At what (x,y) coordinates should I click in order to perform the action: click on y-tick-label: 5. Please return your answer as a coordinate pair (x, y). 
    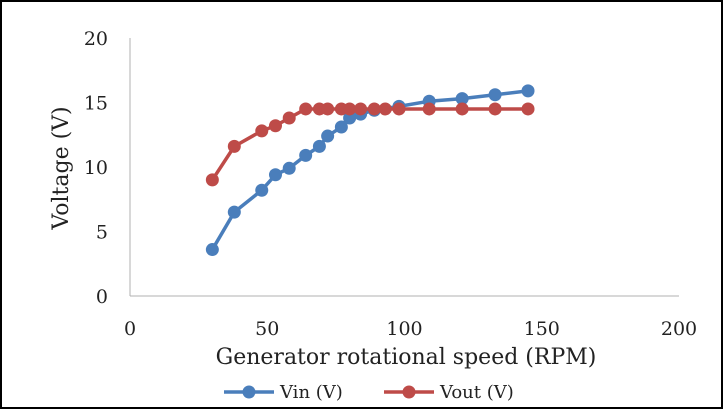
    Looking at the image, I should click on (102, 233).